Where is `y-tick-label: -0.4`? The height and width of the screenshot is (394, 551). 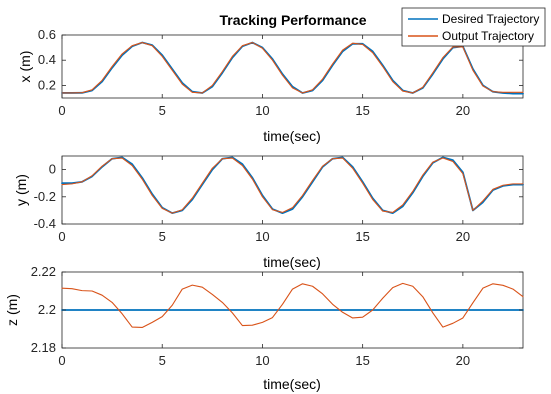 y-tick-label: -0.4 is located at coordinates (45, 223).